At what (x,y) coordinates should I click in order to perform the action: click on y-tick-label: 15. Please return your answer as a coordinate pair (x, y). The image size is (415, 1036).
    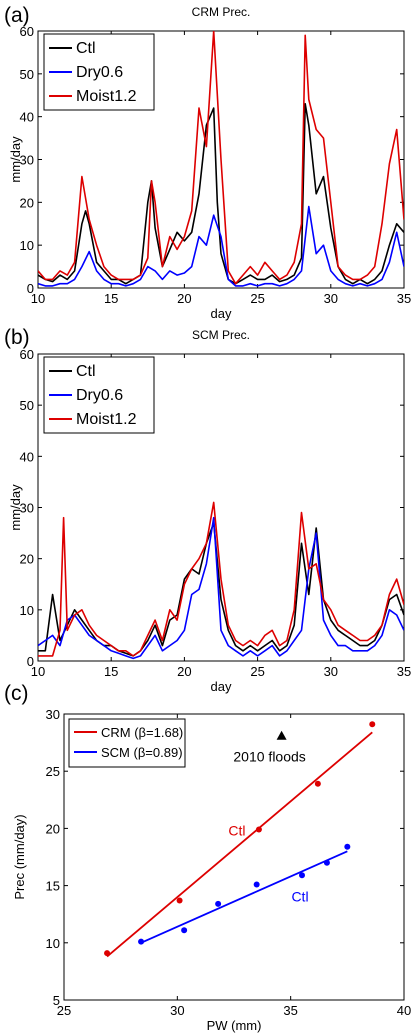
    Looking at the image, I should click on (53, 886).